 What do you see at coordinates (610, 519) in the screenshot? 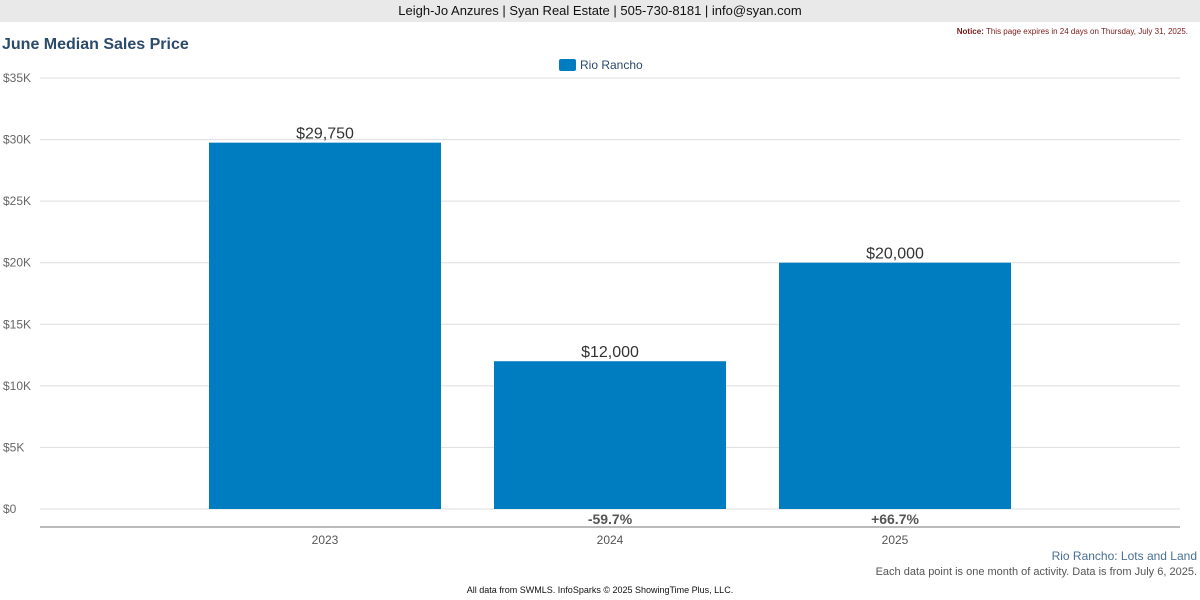
I see `change-label: -59.7%` at bounding box center [610, 519].